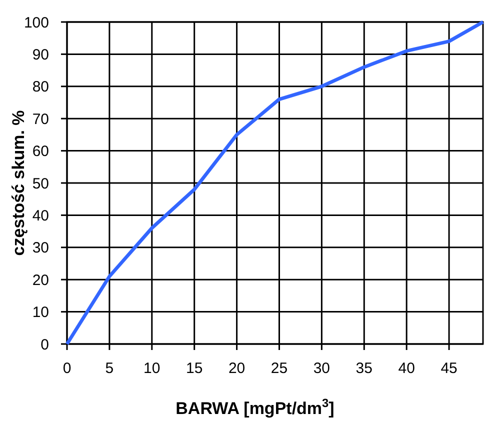  I want to click on x-tick-label: 25, so click(279, 368).